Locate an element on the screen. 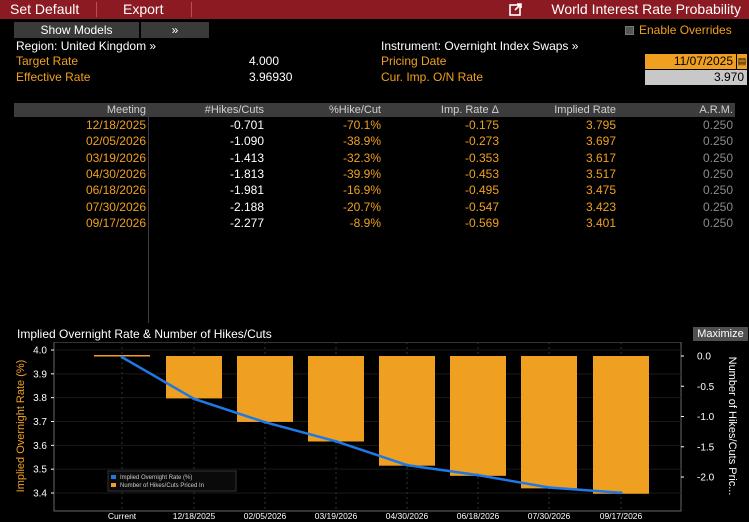 The width and height of the screenshot is (749, 522). y-tick-label: 3.9 is located at coordinates (40, 374).